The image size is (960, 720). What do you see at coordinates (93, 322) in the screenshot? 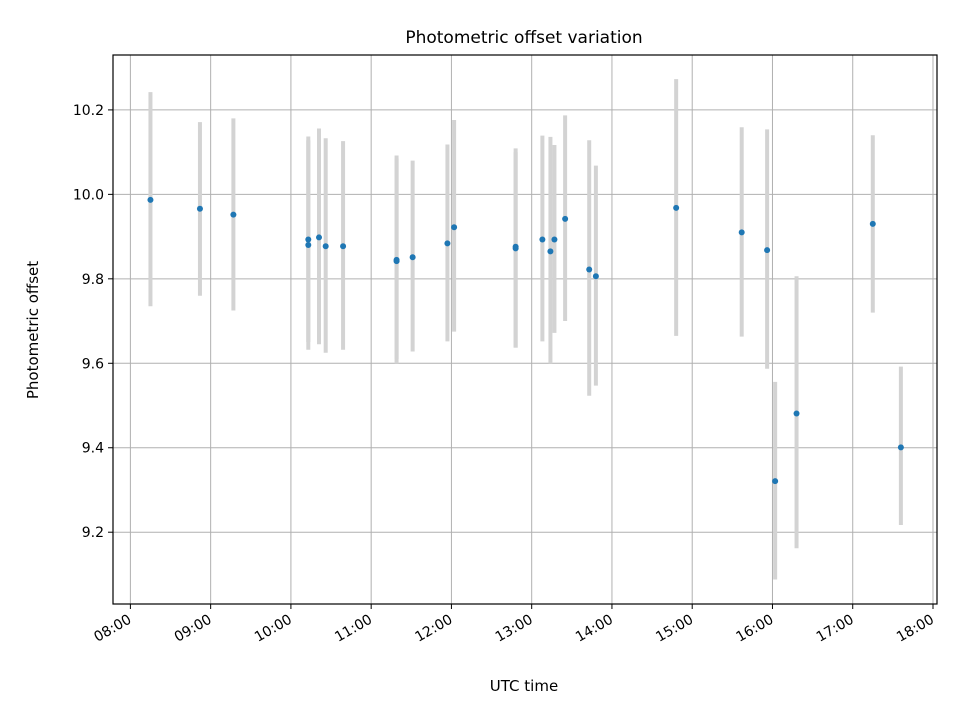
I see `y-axis: 9.2 9.4 9.6 9.8 10.0 10.2` at bounding box center [93, 322].